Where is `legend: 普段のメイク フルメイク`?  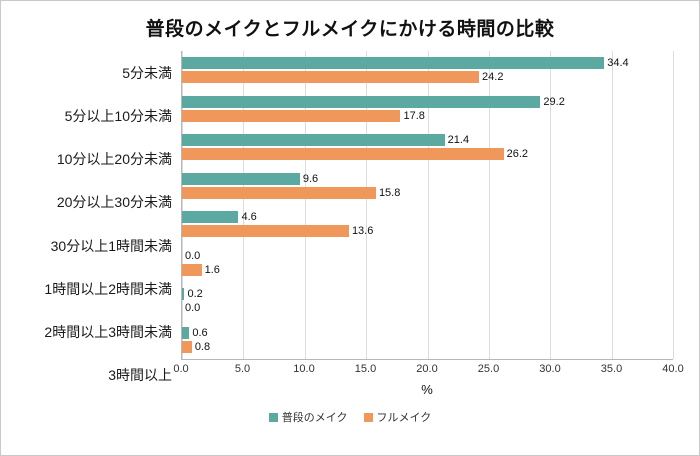 legend: 普段のメイク フルメイク is located at coordinates (350, 417).